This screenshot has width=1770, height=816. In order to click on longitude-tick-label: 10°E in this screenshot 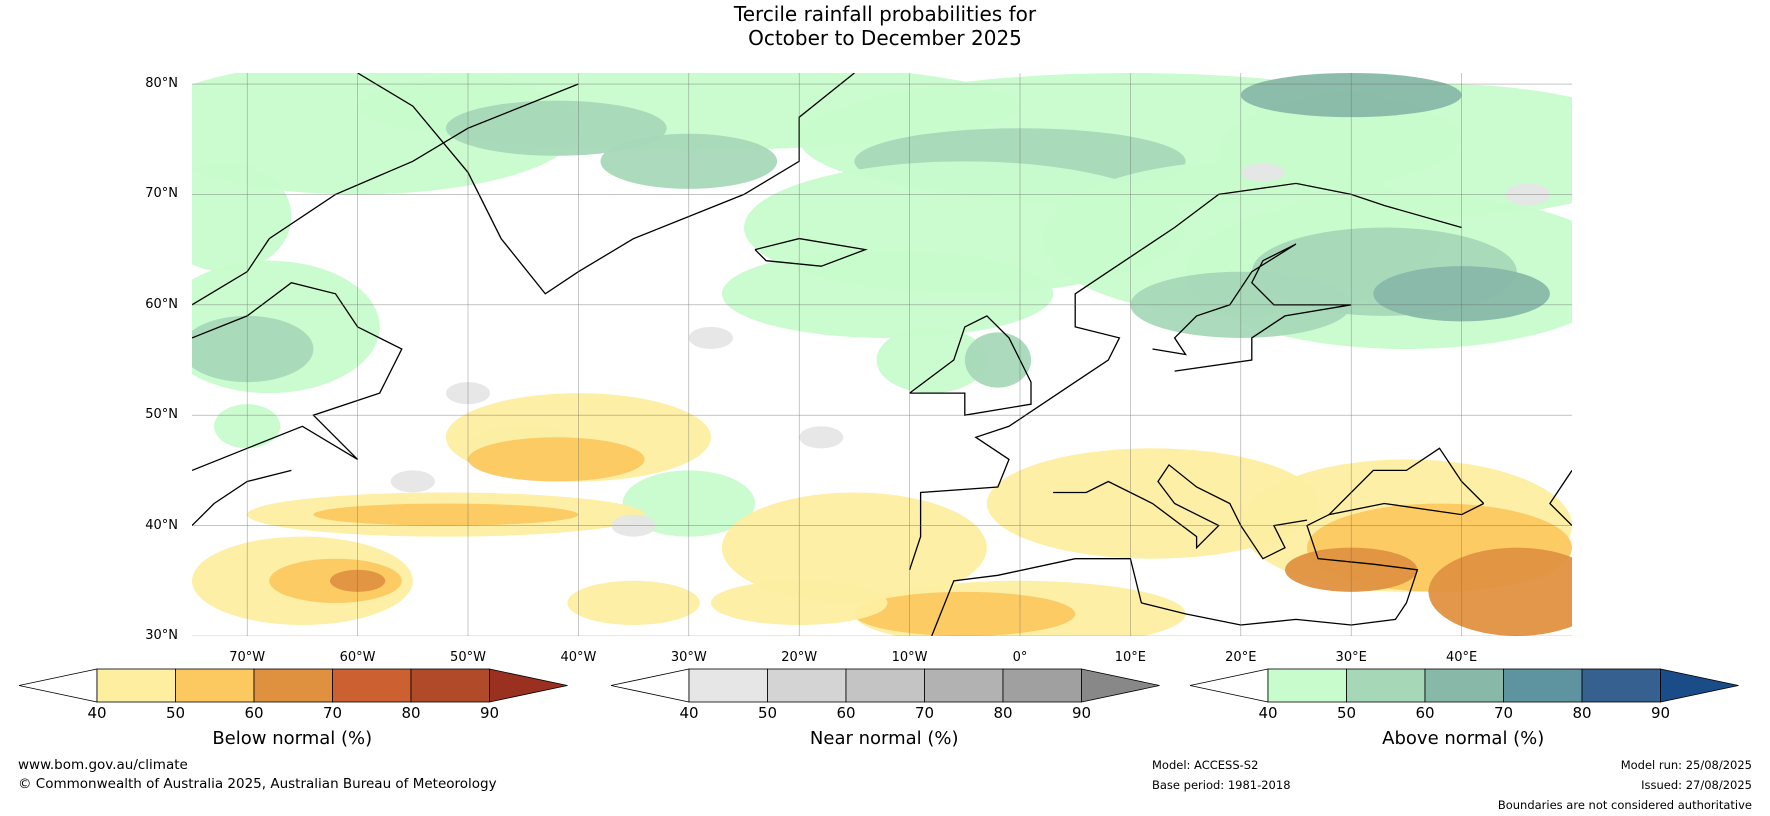, I will do `click(1130, 657)`.